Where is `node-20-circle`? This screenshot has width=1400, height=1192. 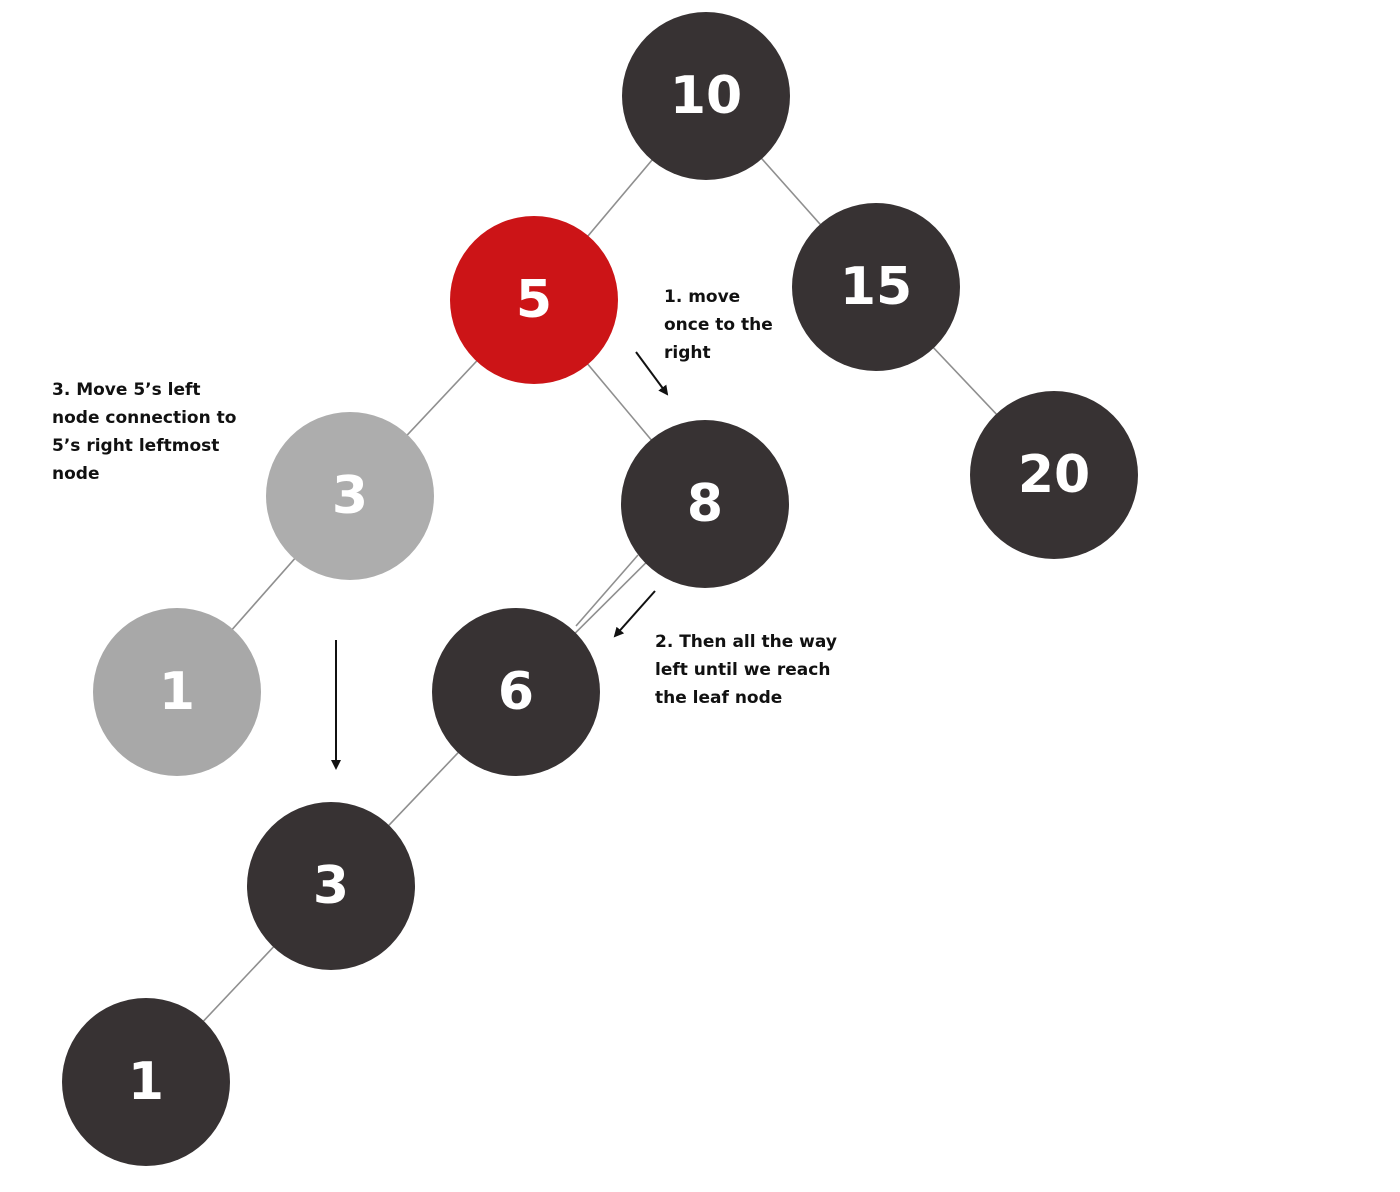
node-20-circle is located at coordinates (1054, 475).